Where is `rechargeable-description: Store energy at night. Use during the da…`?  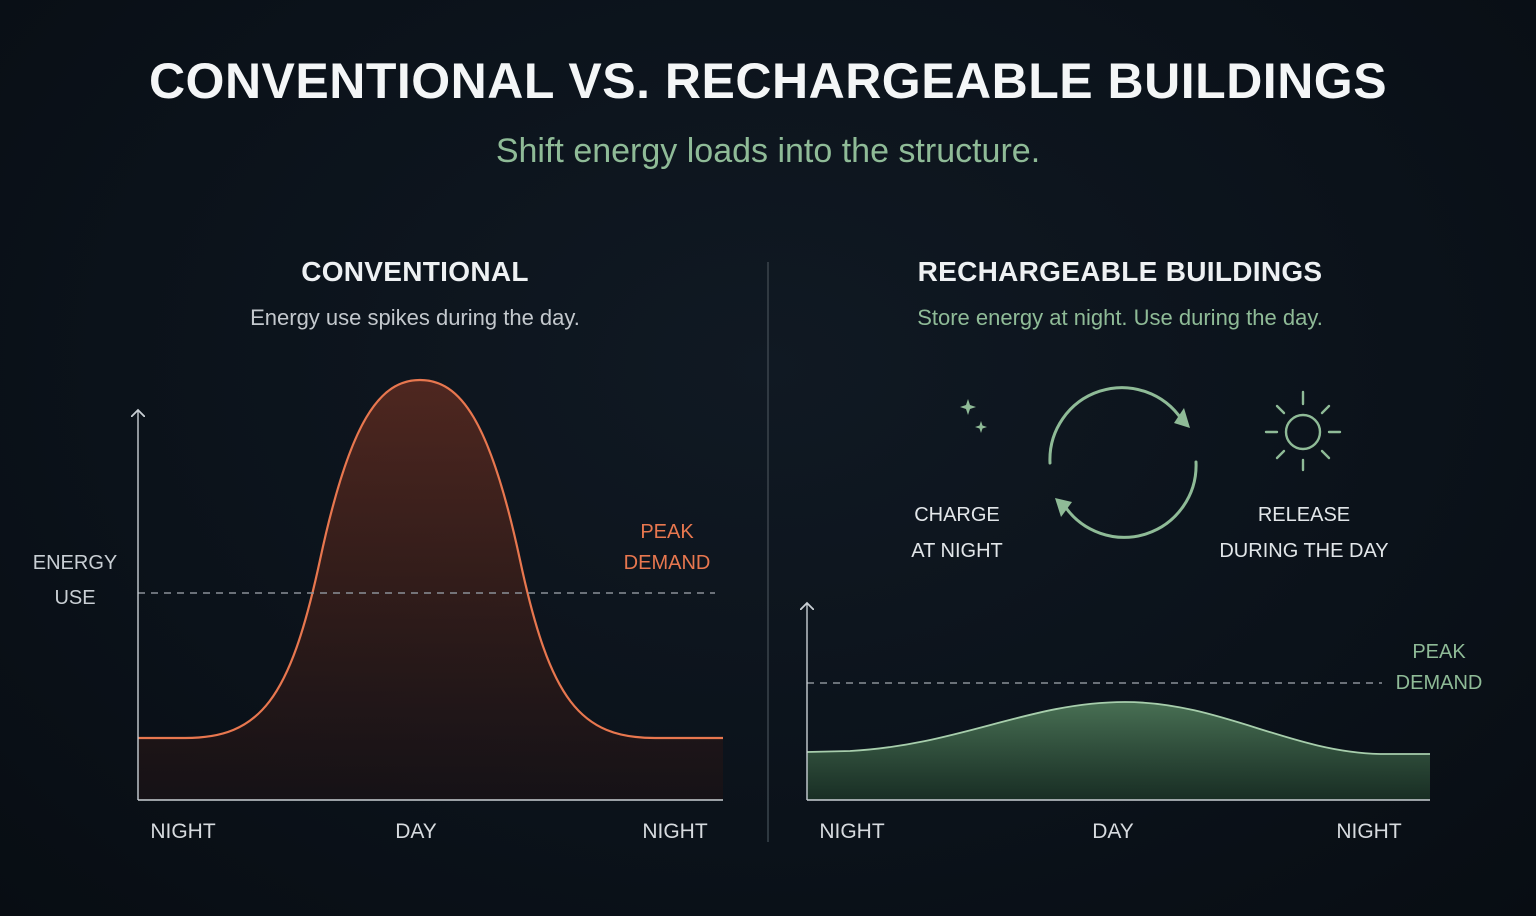
rechargeable-description: Store energy at night. Use during the da… is located at coordinates (1120, 317).